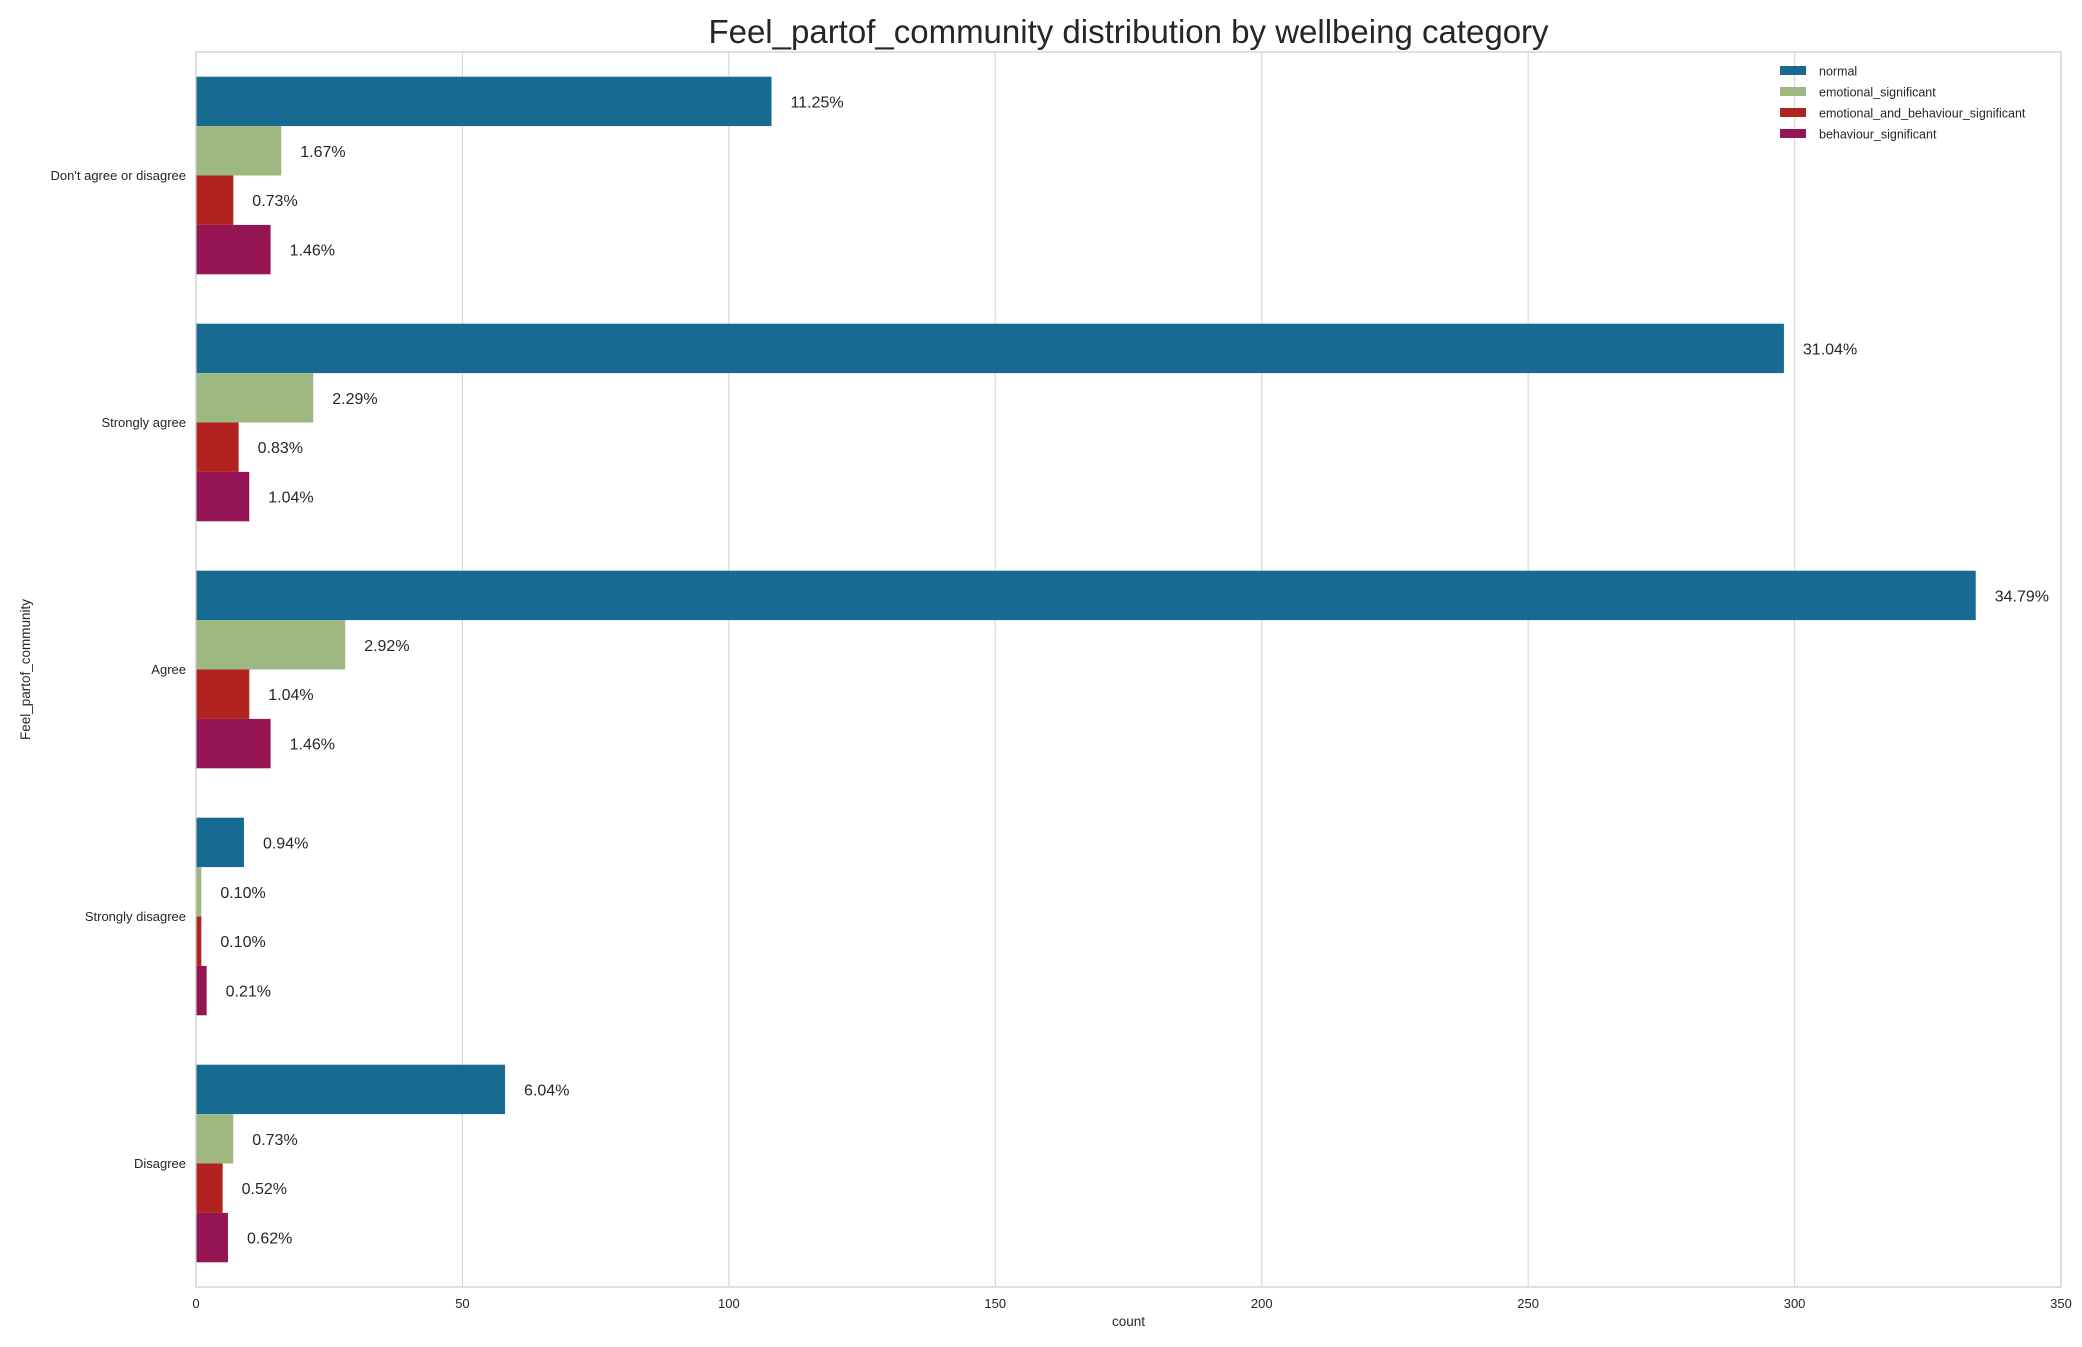 The height and width of the screenshot is (1347, 2082). I want to click on x-tick-label: 300, so click(1795, 1303).